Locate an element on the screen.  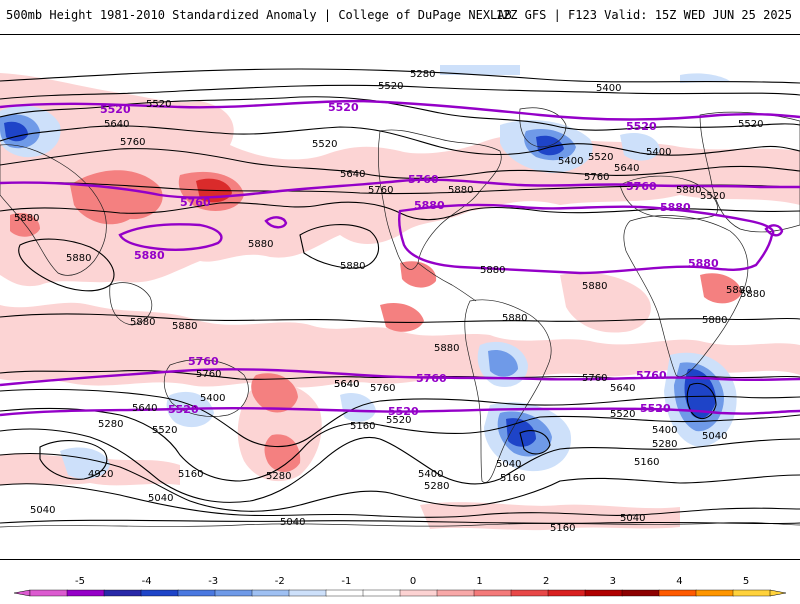
coastline-south-america is located at coordinates (508, 391).